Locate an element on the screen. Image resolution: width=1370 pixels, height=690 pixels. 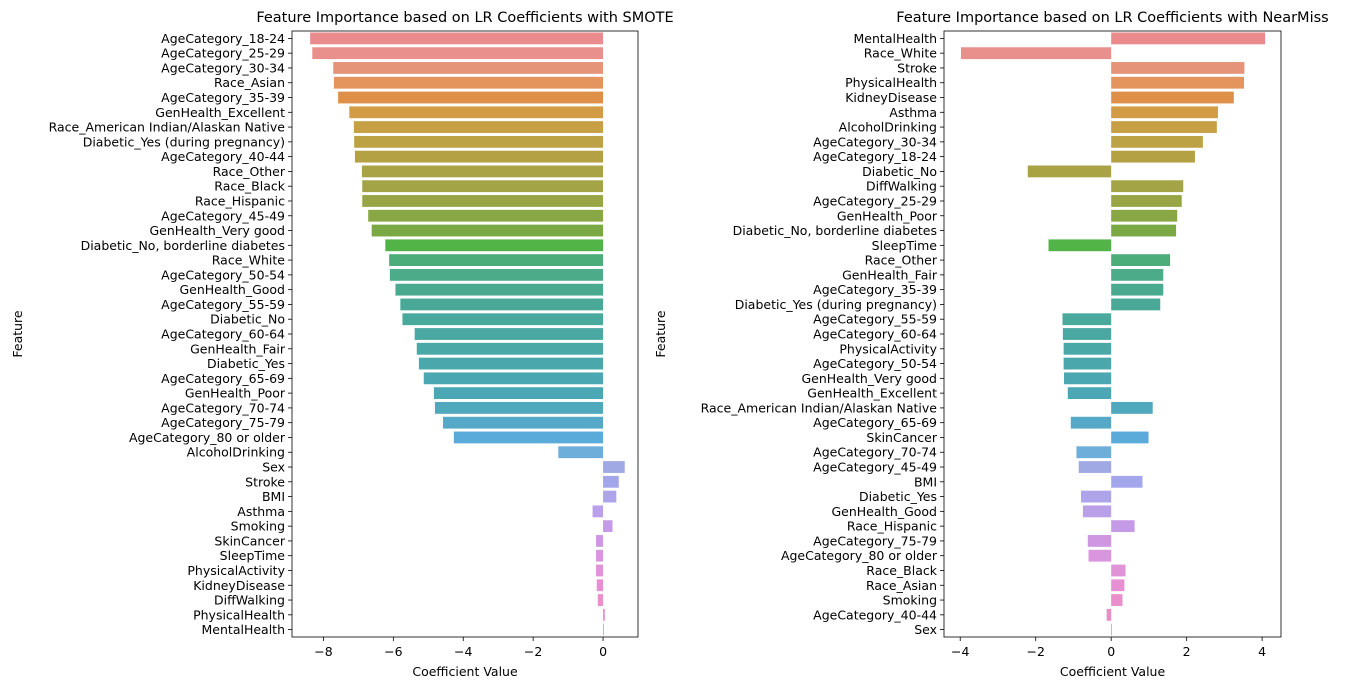
y-tick-label: GenHealth_Very good is located at coordinates (869, 378).